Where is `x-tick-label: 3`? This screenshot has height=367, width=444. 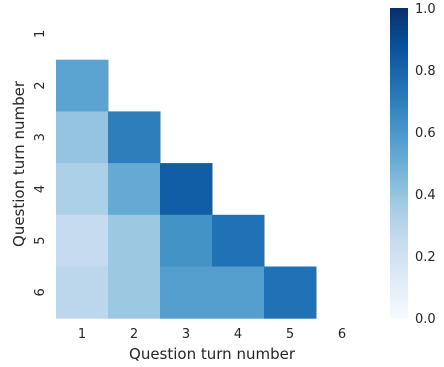 x-tick-label: 3 is located at coordinates (186, 334).